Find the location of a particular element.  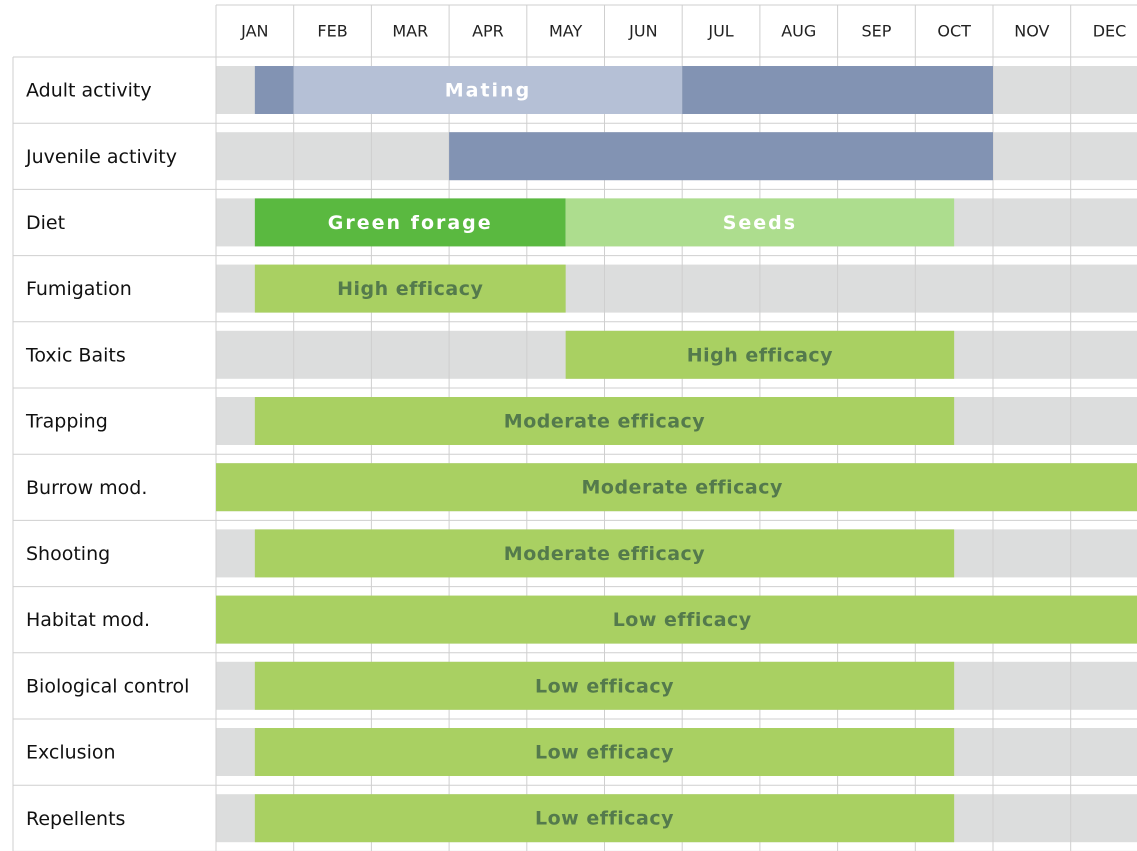

row-label: Toxic Baits is located at coordinates (75, 355).